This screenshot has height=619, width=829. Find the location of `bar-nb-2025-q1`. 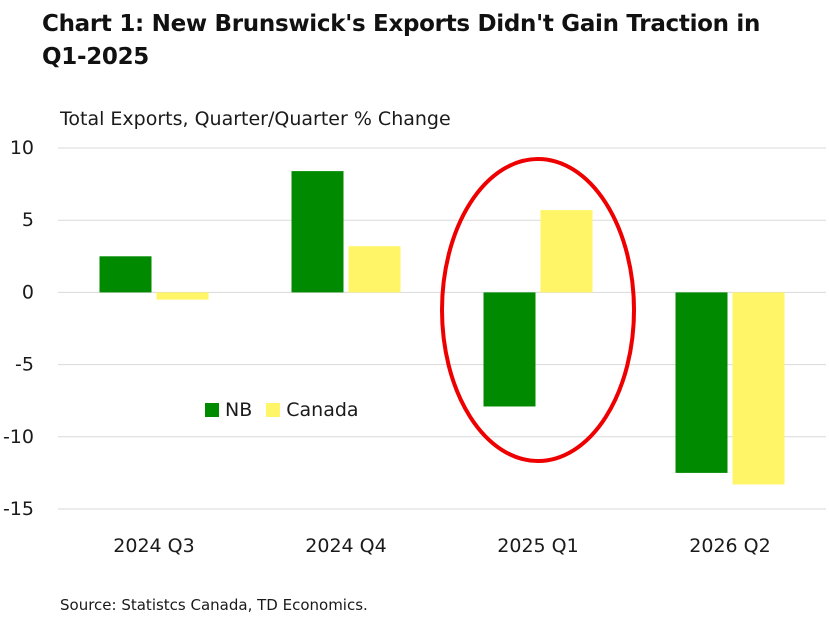

bar-nb-2025-q1 is located at coordinates (509, 349).